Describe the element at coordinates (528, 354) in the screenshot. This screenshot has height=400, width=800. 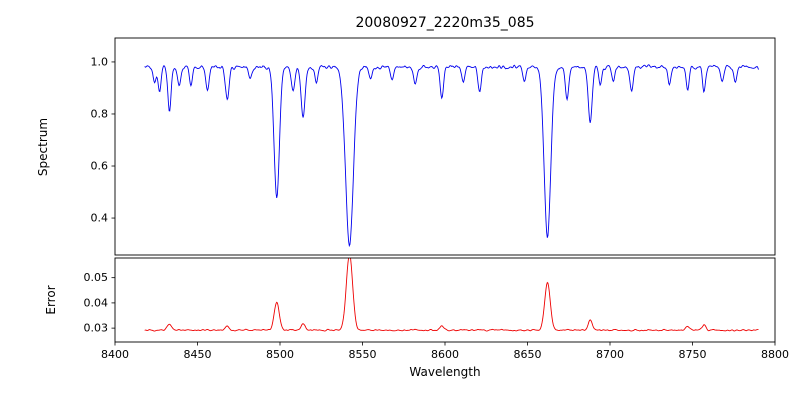
I see `x-tick-label: 8650` at that location.